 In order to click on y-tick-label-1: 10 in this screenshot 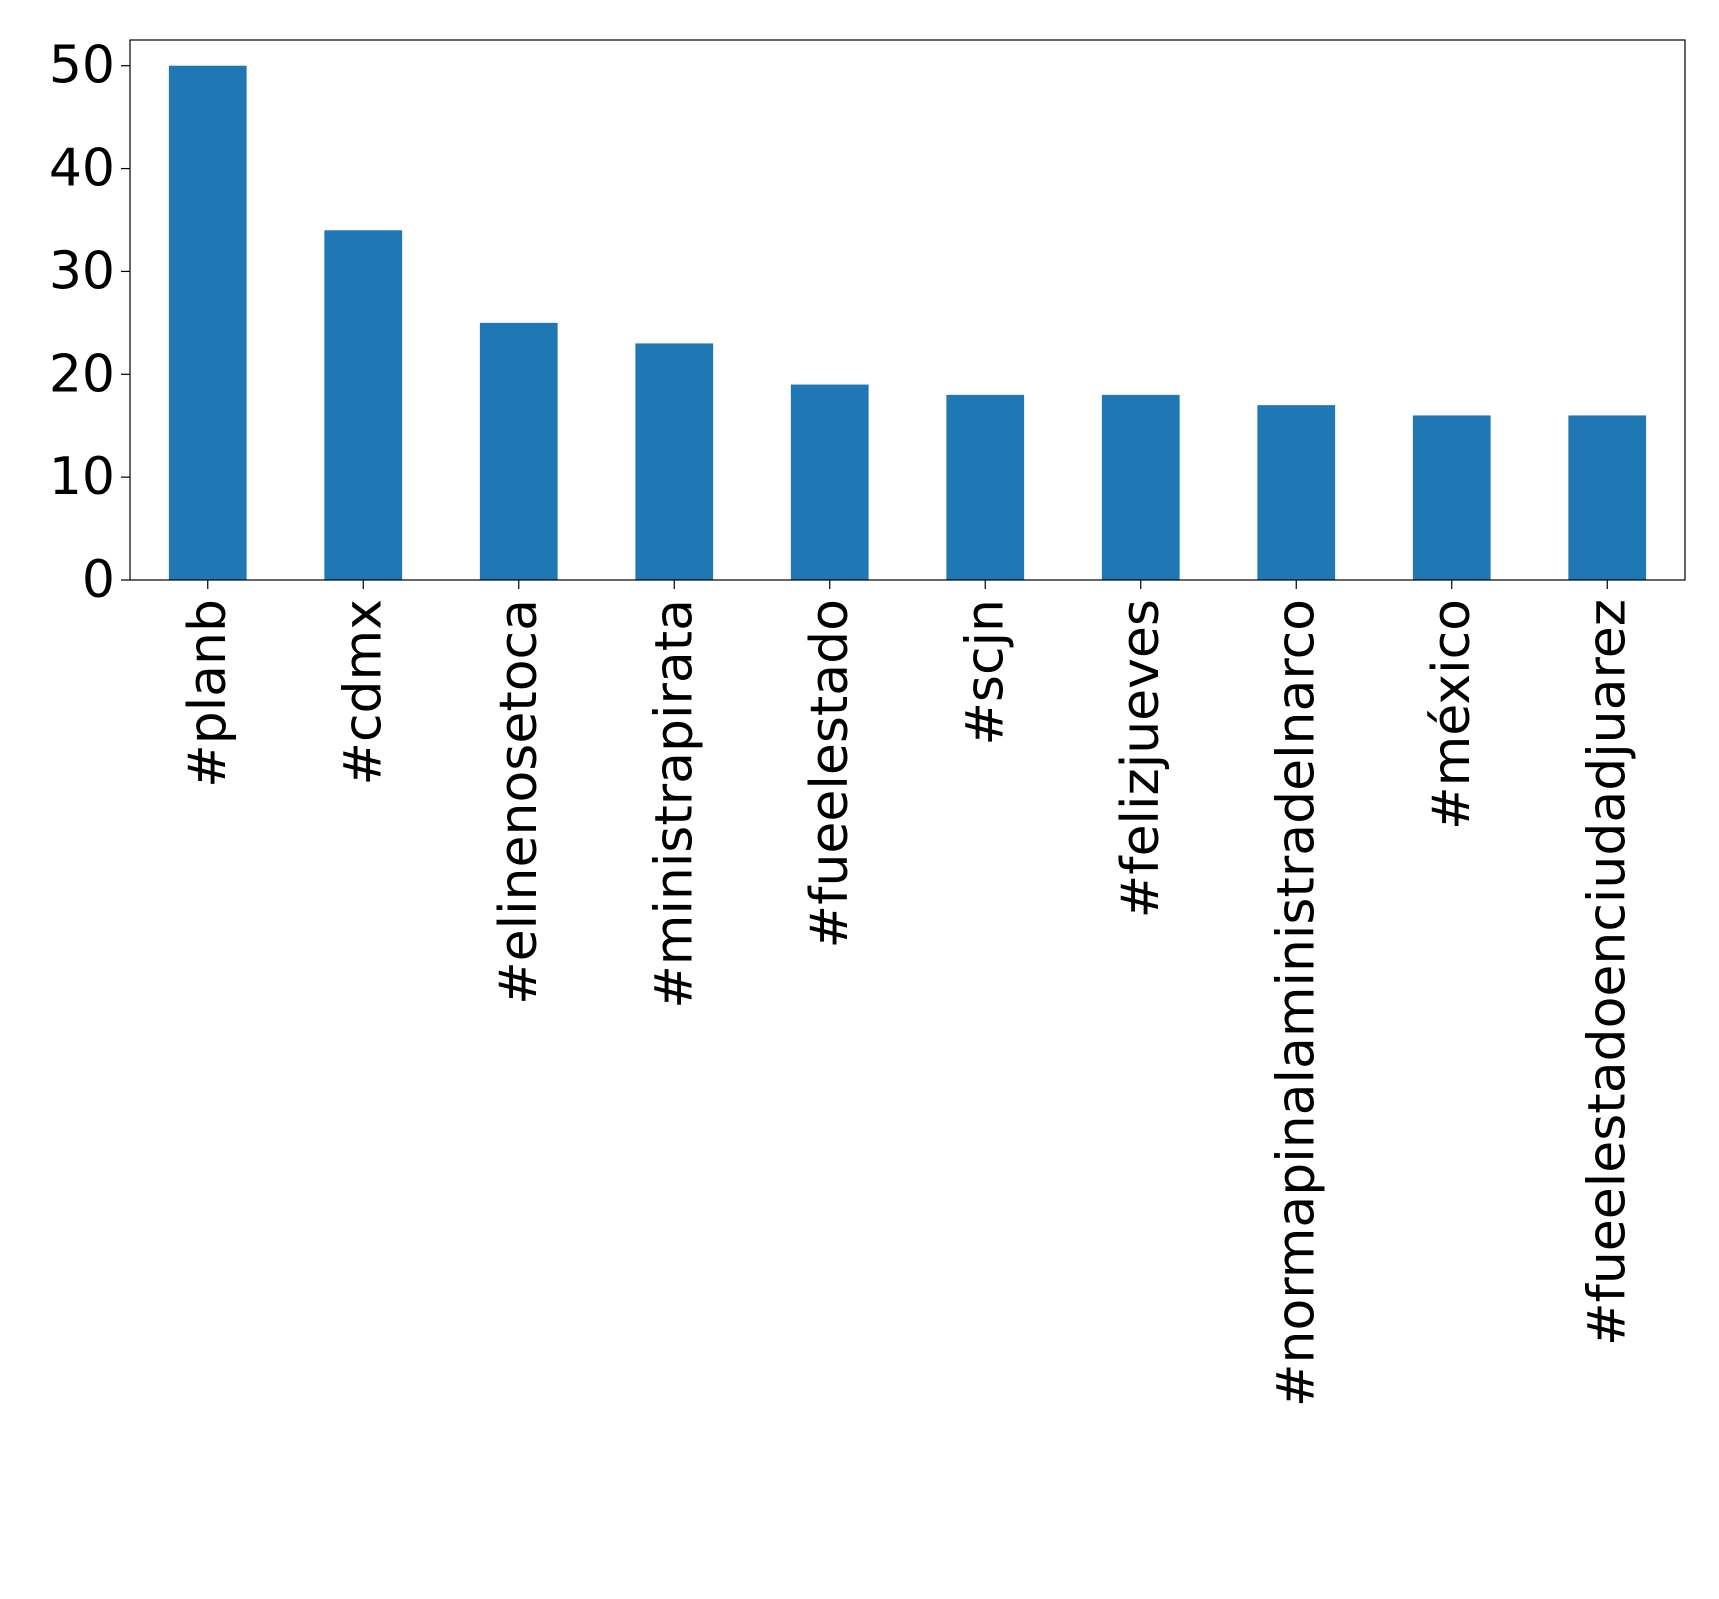, I will do `click(82, 477)`.